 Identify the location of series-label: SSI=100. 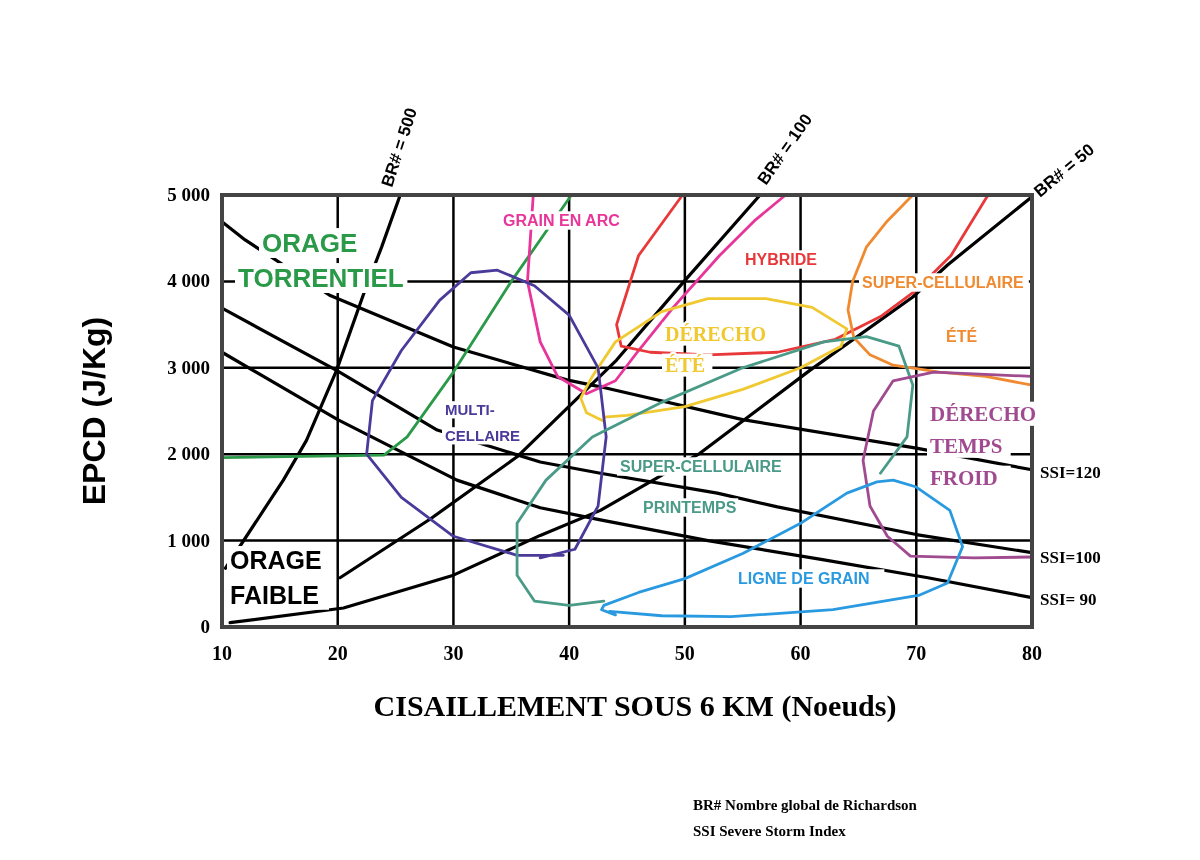
(1070, 557).